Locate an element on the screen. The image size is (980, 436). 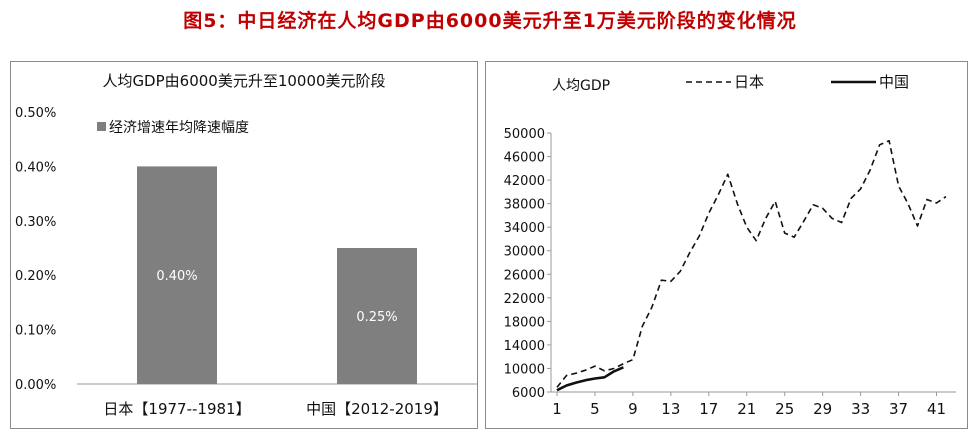
line-x-tick-label: 17 is located at coordinates (708, 409).